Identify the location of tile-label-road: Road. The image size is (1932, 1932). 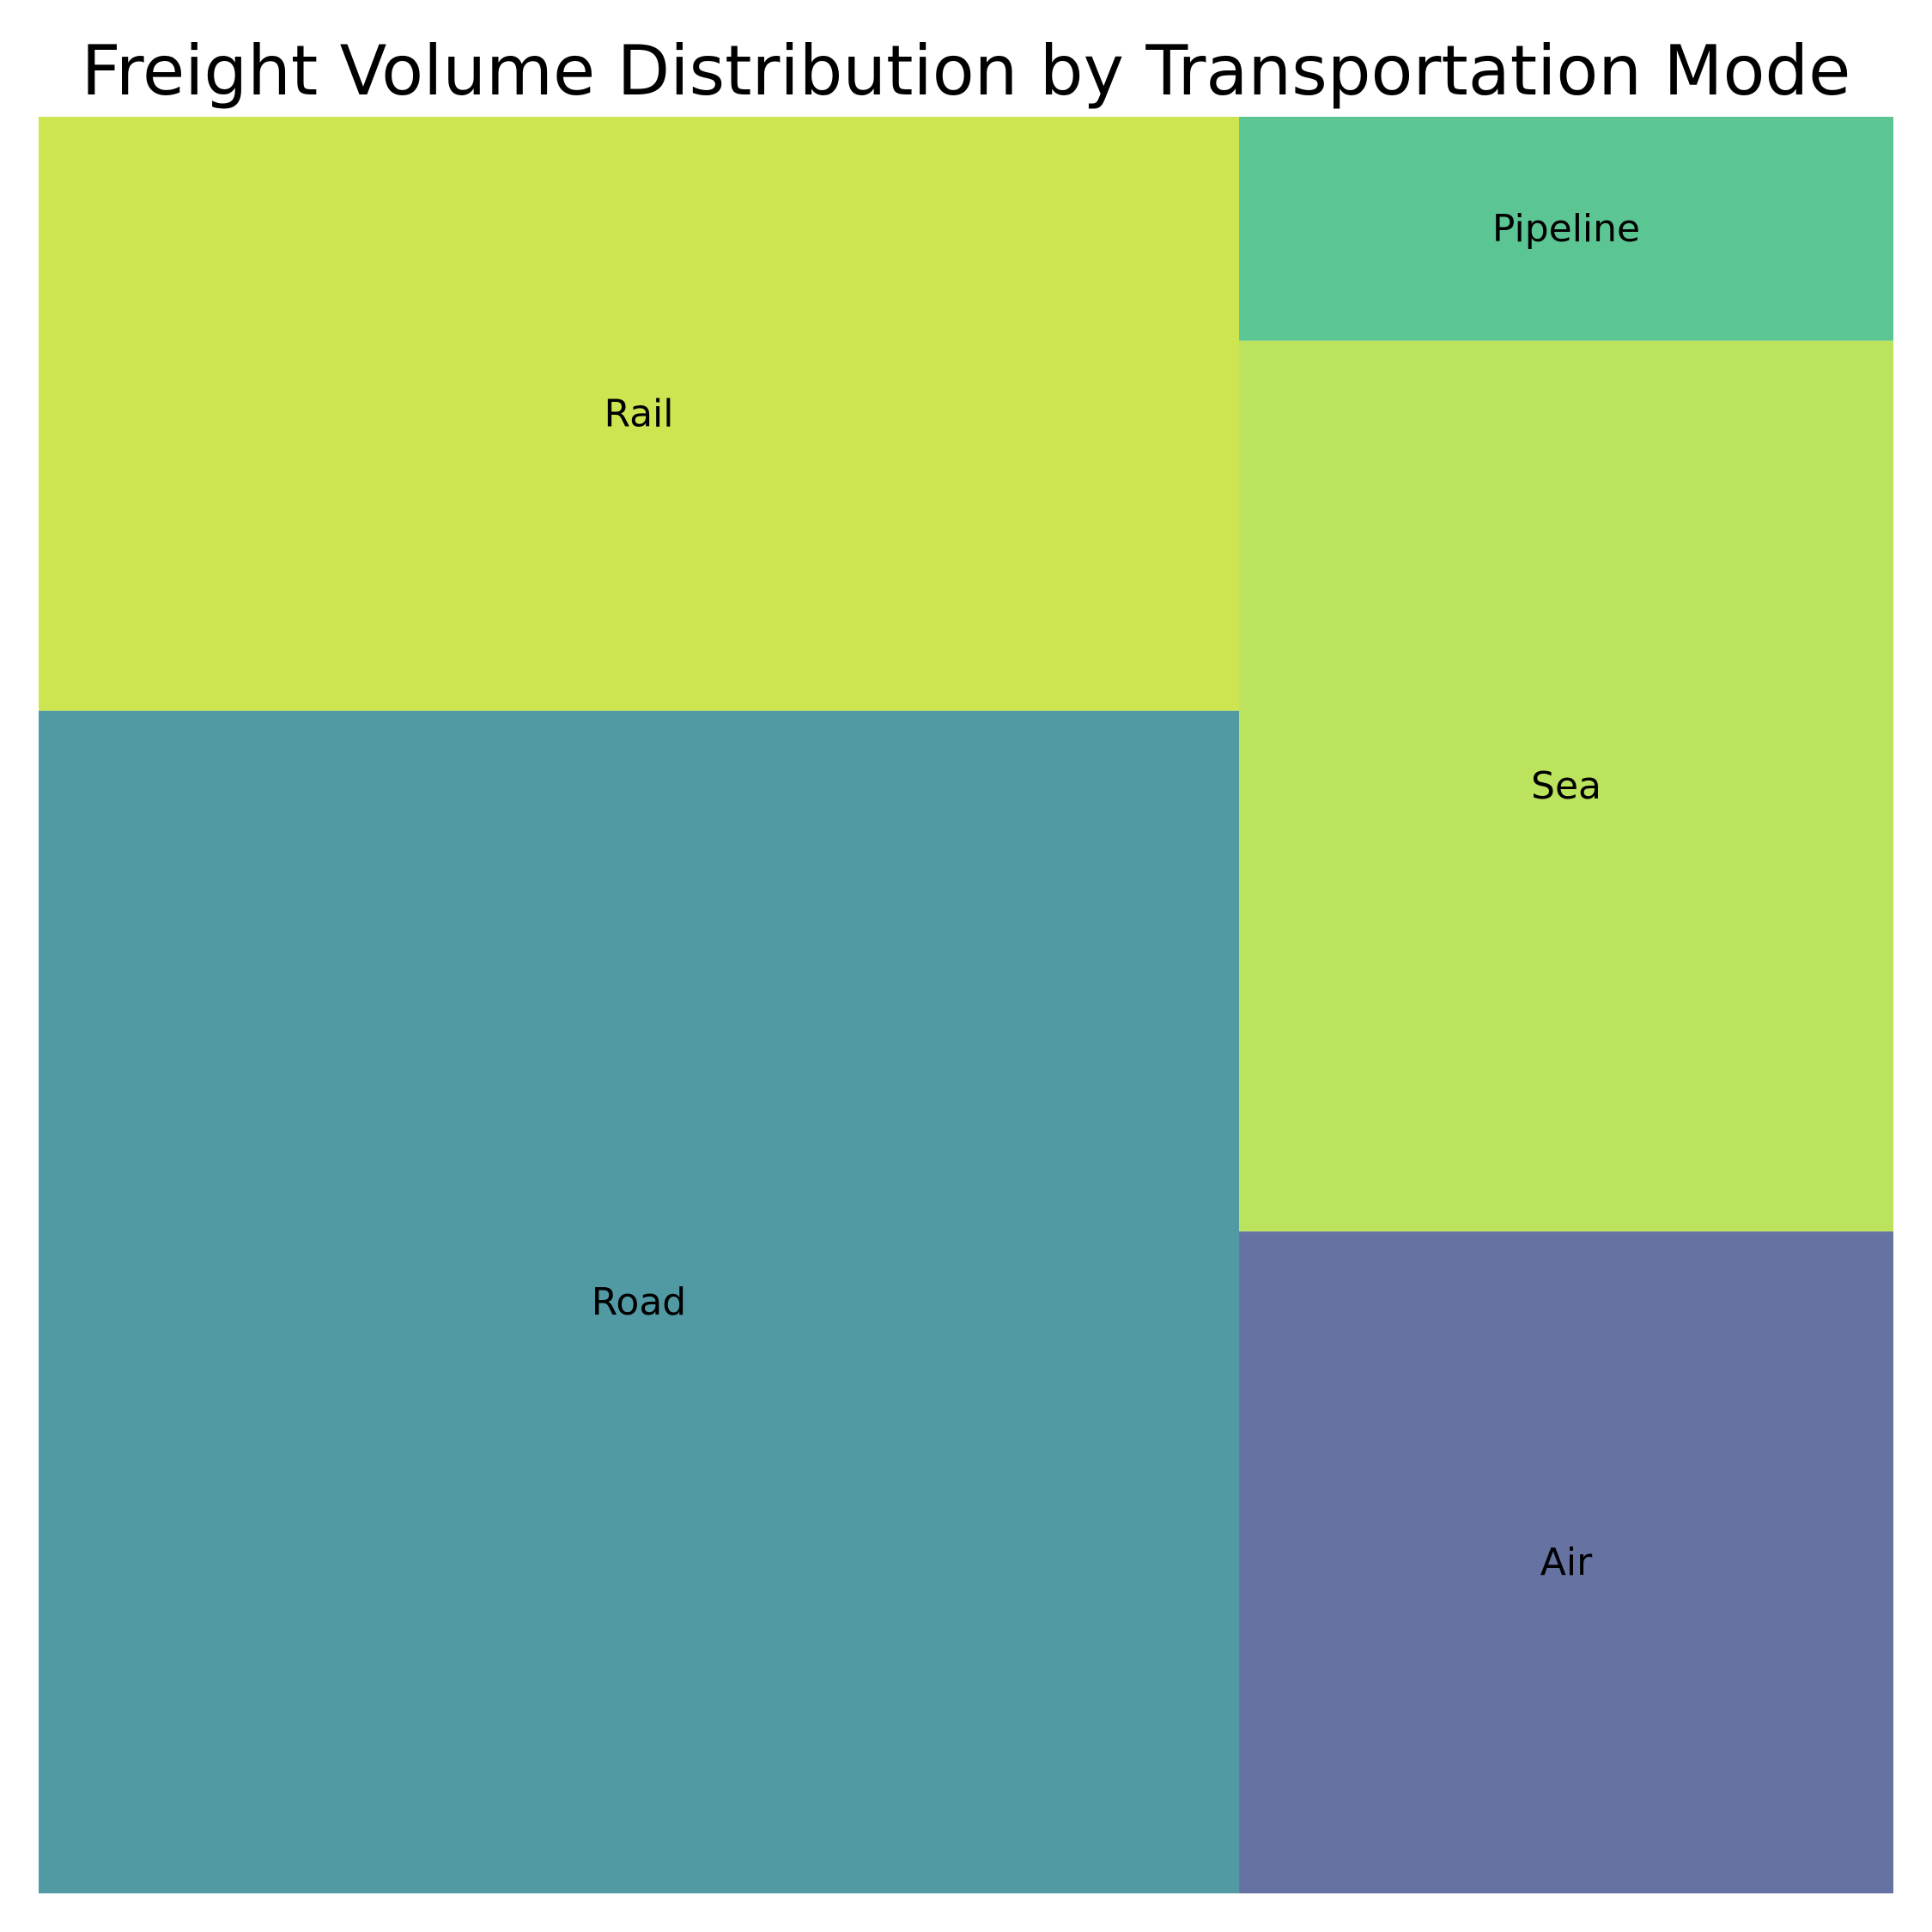
(639, 1302).